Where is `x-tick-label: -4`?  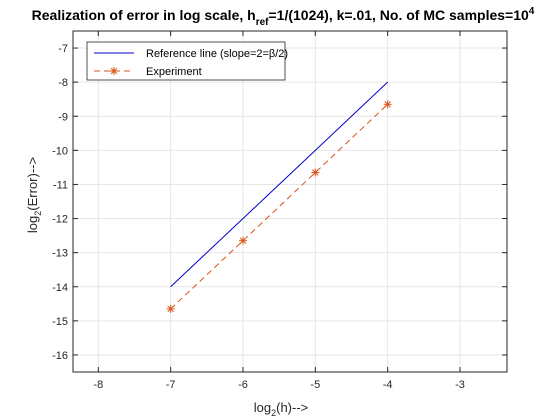
x-tick-label: -4 is located at coordinates (388, 385).